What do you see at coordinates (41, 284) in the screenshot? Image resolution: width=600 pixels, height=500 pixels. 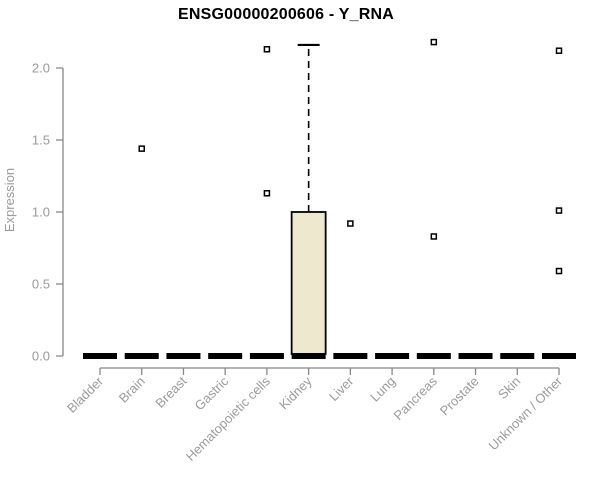 I see `y-tick-label: 0.5` at bounding box center [41, 284].